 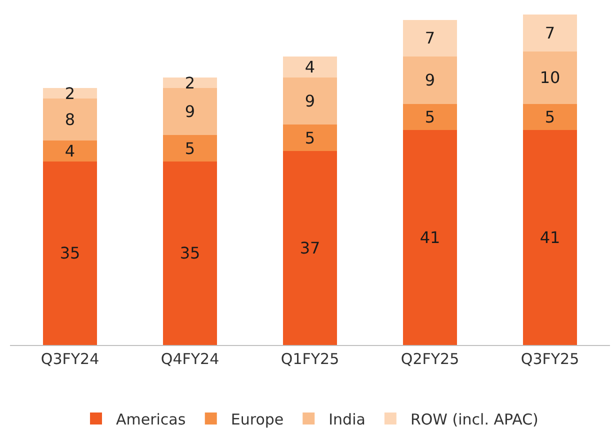 I want to click on legend-label: India, so click(x=347, y=419).